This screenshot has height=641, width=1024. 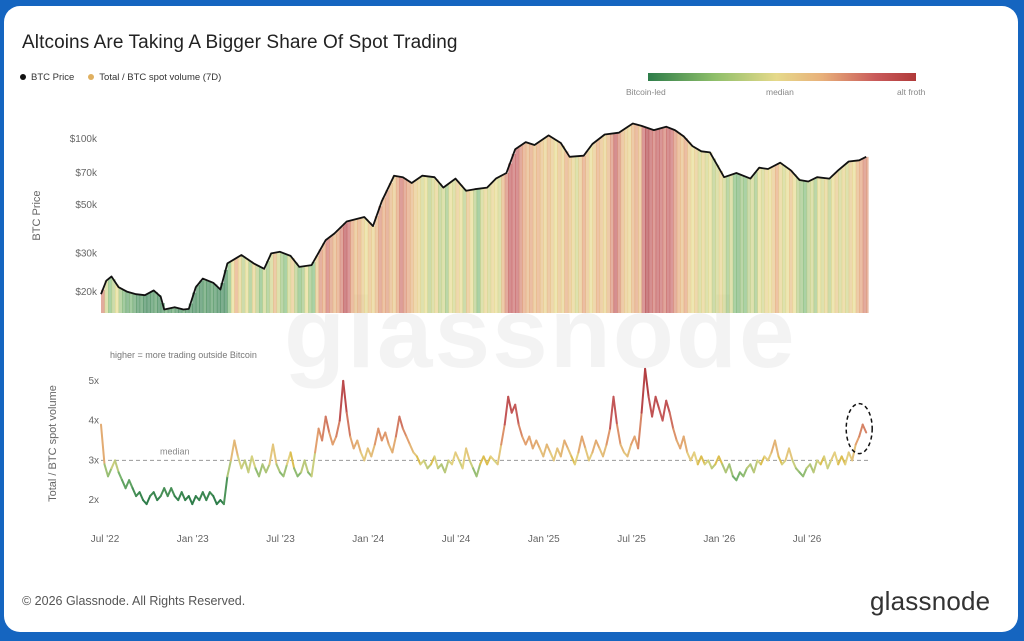 What do you see at coordinates (53, 77) in the screenshot?
I see `legend-label-btc-price: BTC Price` at bounding box center [53, 77].